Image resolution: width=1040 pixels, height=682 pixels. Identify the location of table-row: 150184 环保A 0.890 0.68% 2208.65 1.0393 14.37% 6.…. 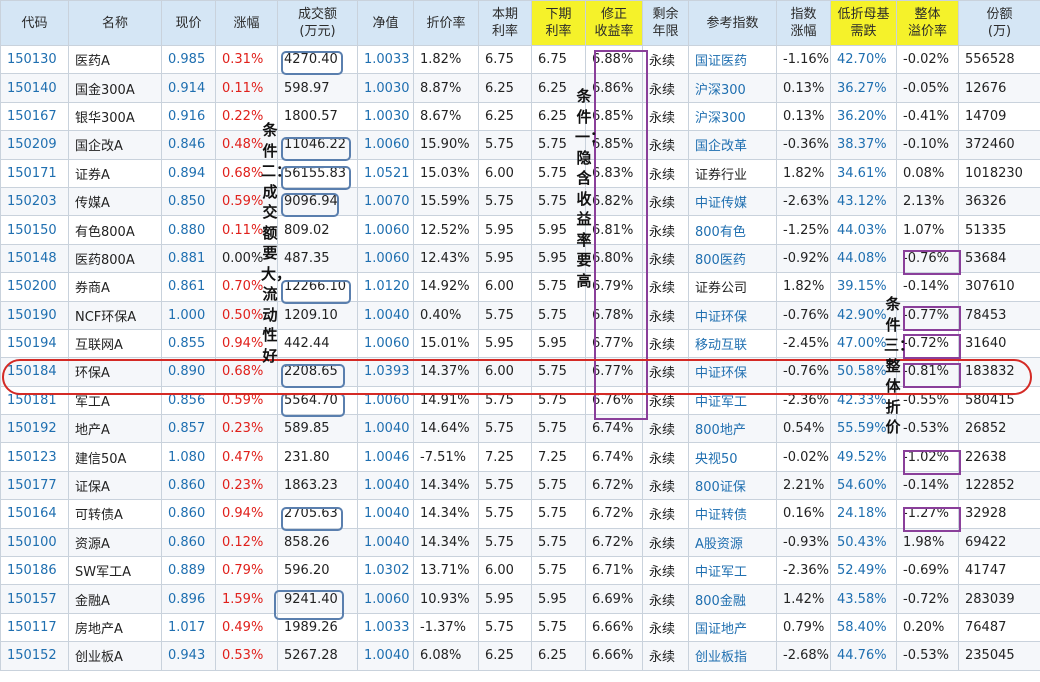
(520, 372).